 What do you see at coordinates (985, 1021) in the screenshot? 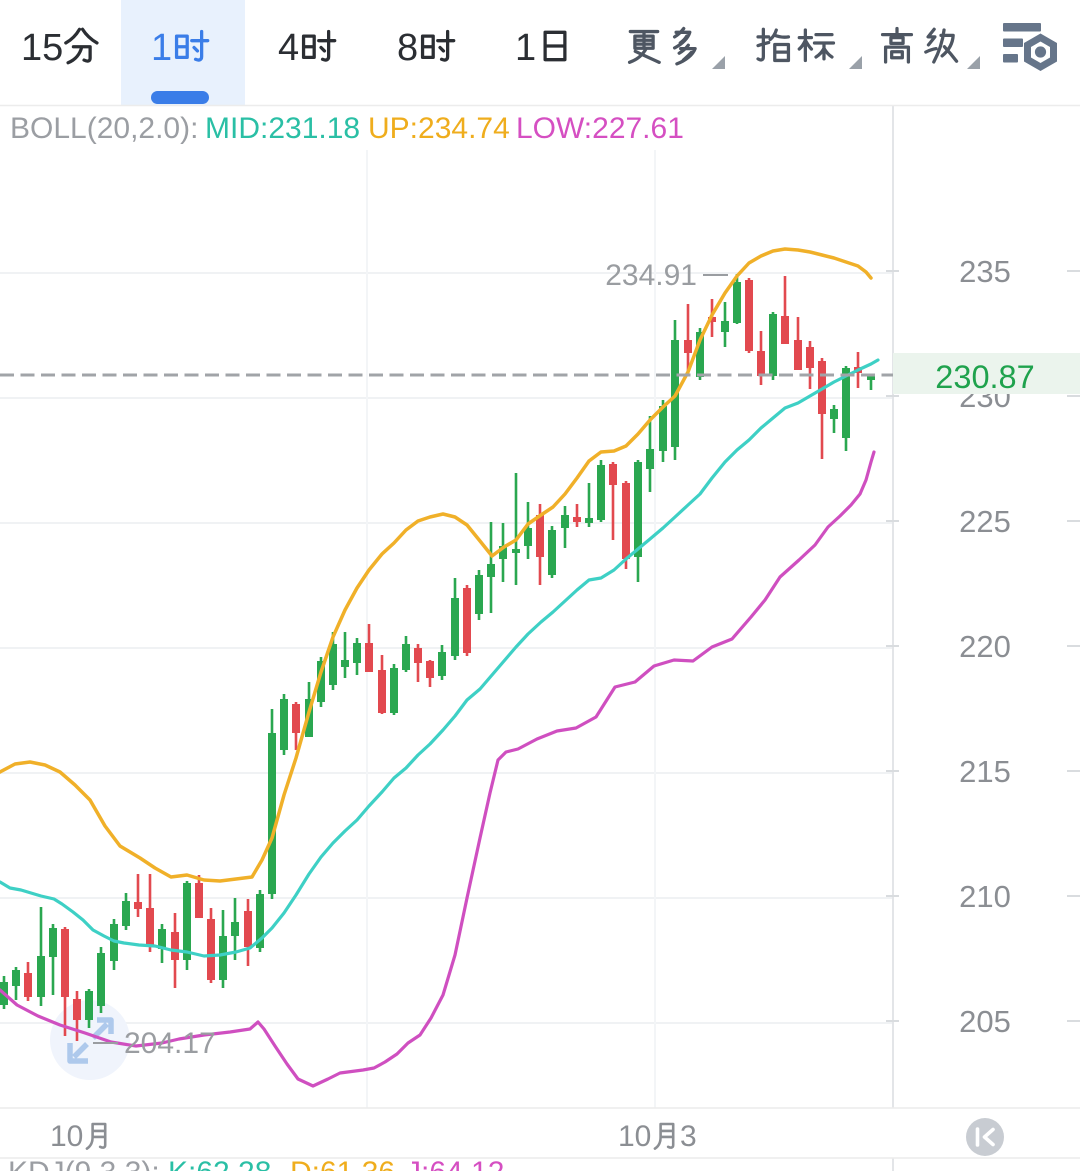
I see `svg-text: 205` at bounding box center [985, 1021].